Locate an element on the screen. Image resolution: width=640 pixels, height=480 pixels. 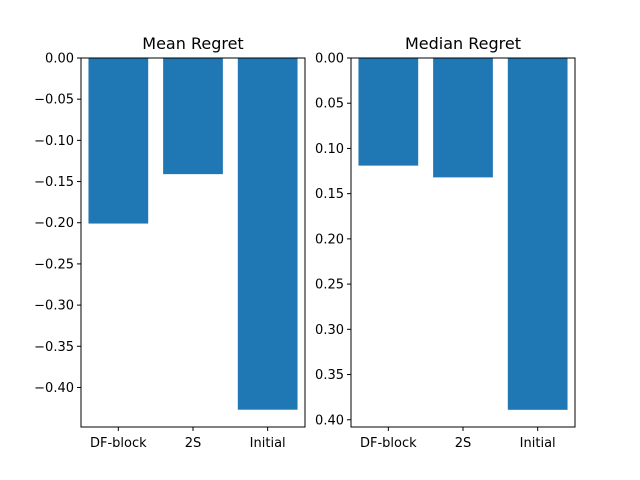
y-tick-label: 0.20 is located at coordinates (329, 239).